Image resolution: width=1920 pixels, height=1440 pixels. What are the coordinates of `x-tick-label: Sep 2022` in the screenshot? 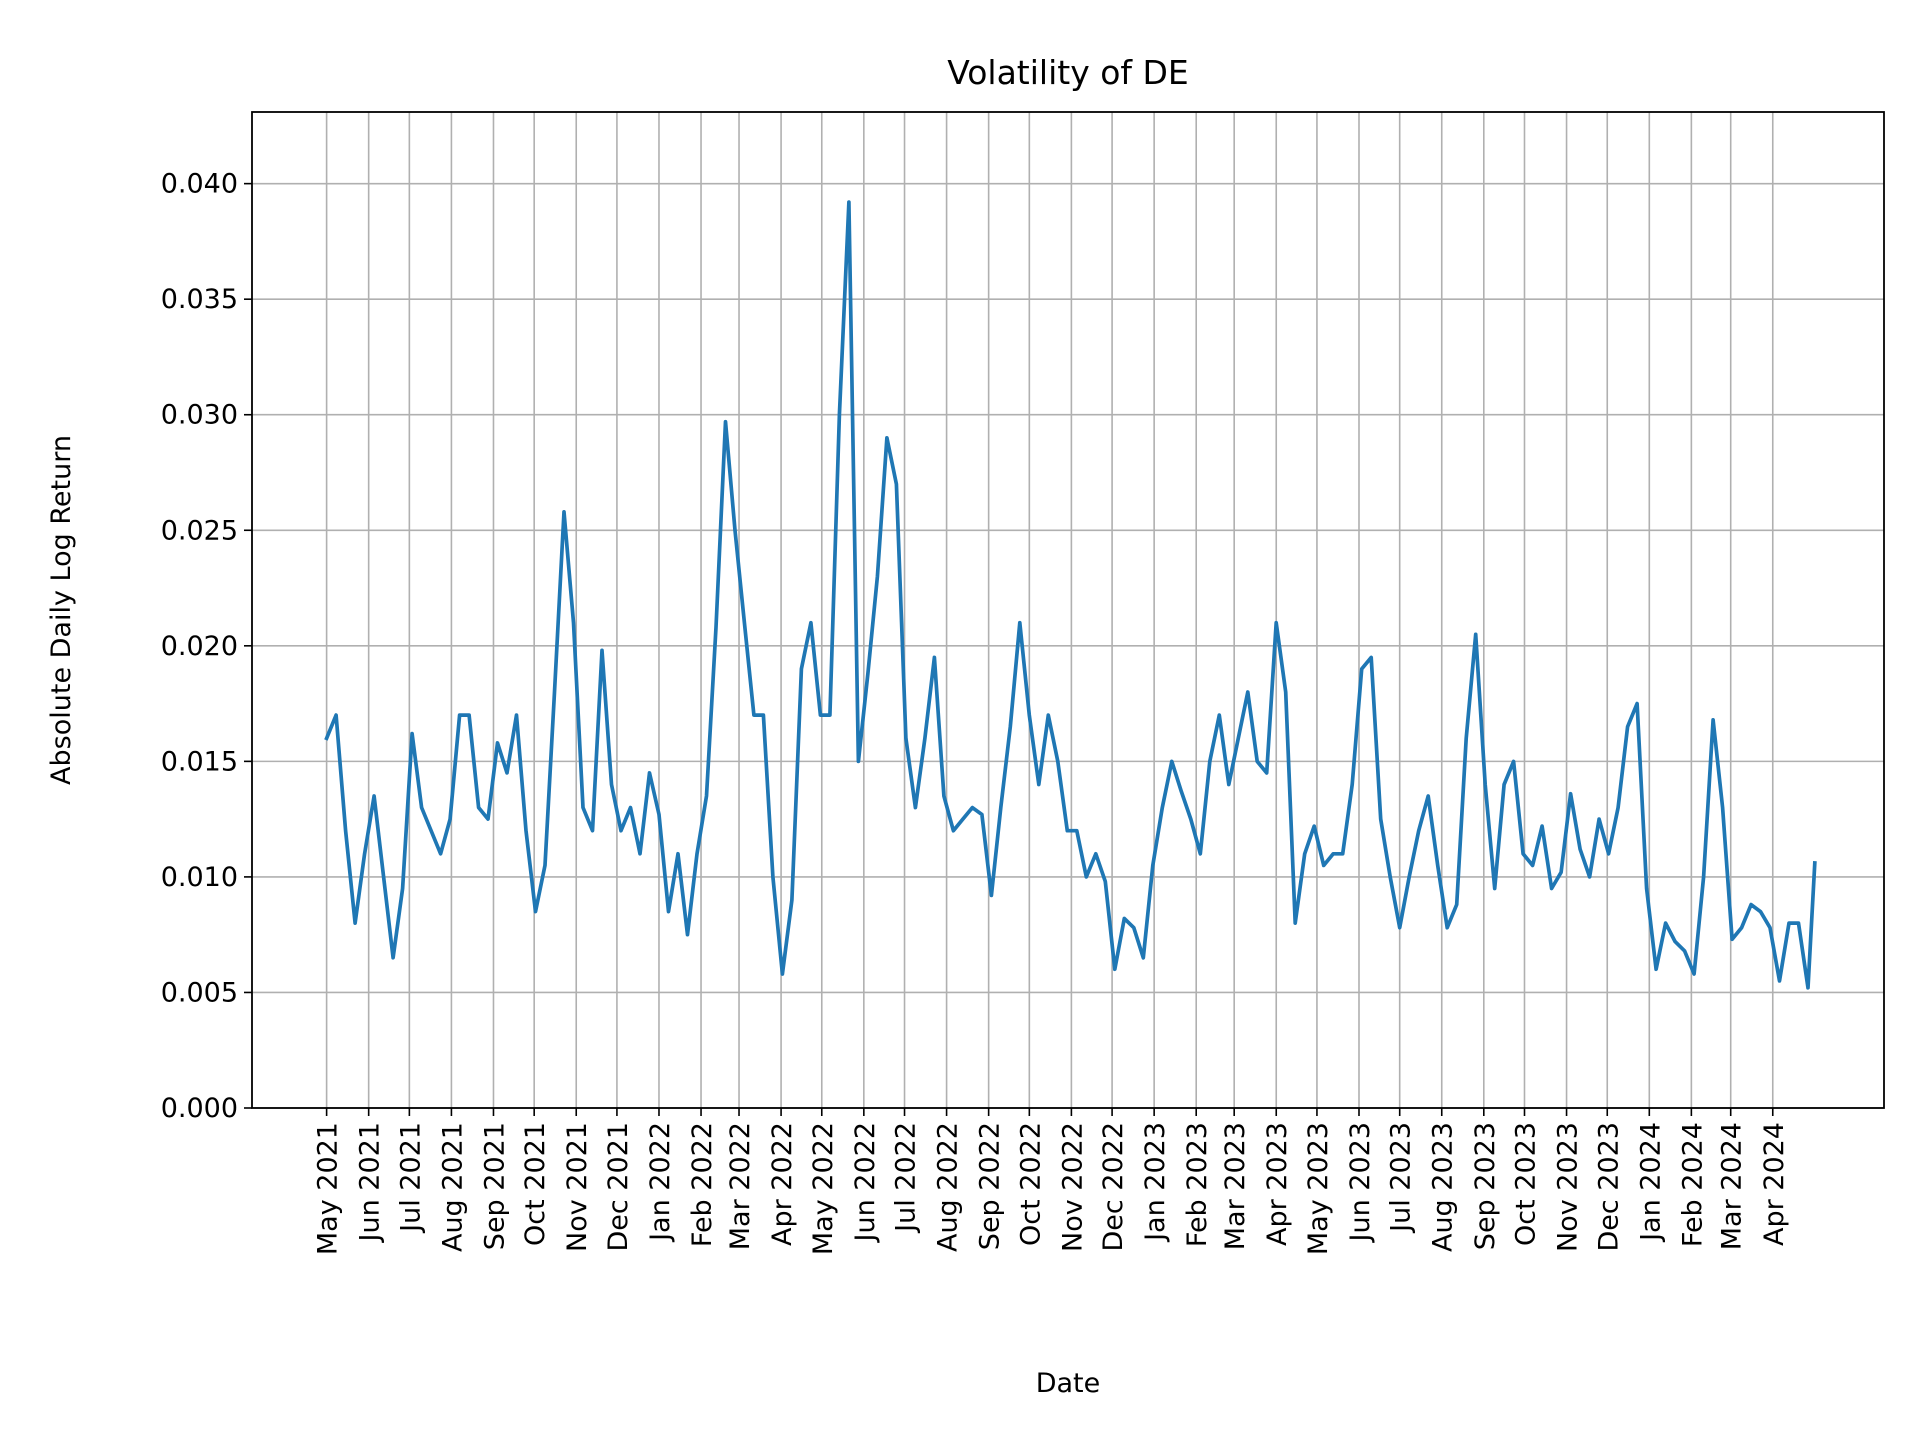 It's located at (990, 1186).